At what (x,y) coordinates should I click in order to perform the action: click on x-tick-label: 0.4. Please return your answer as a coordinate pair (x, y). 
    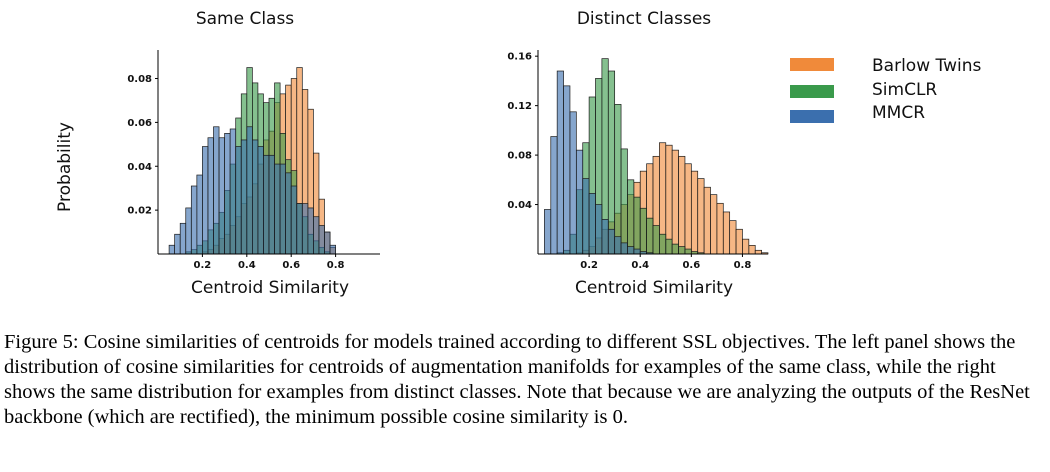
    Looking at the image, I should click on (640, 265).